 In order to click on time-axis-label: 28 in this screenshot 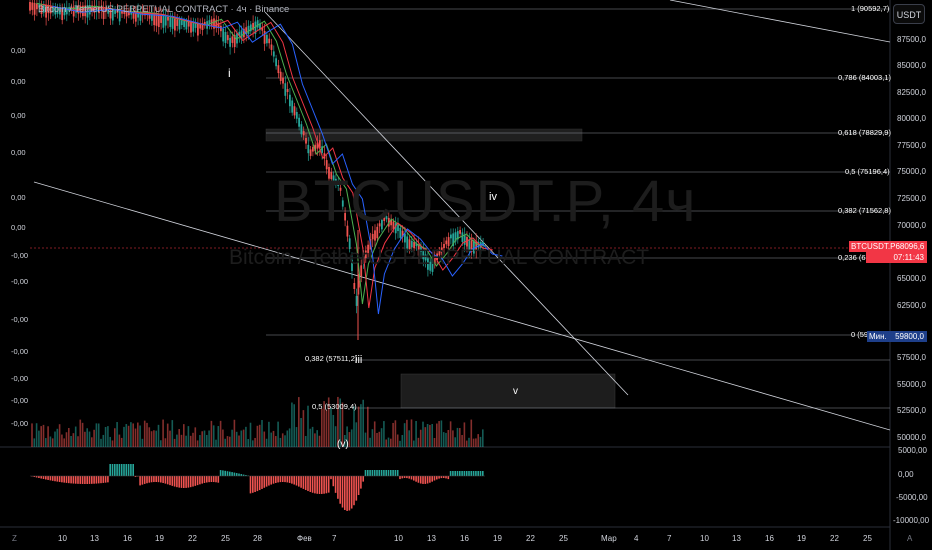, I will do `click(257, 538)`.